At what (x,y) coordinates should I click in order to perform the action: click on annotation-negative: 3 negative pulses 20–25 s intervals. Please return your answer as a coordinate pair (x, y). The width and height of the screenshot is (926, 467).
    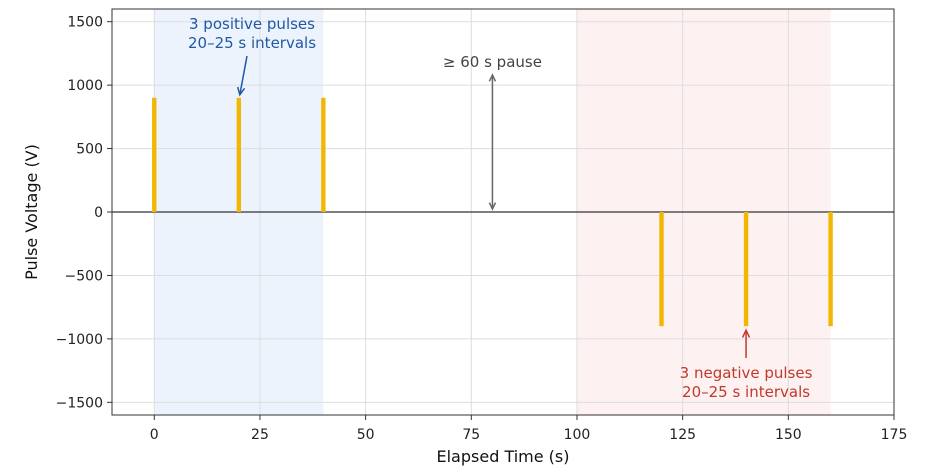
    Looking at the image, I should click on (746, 364).